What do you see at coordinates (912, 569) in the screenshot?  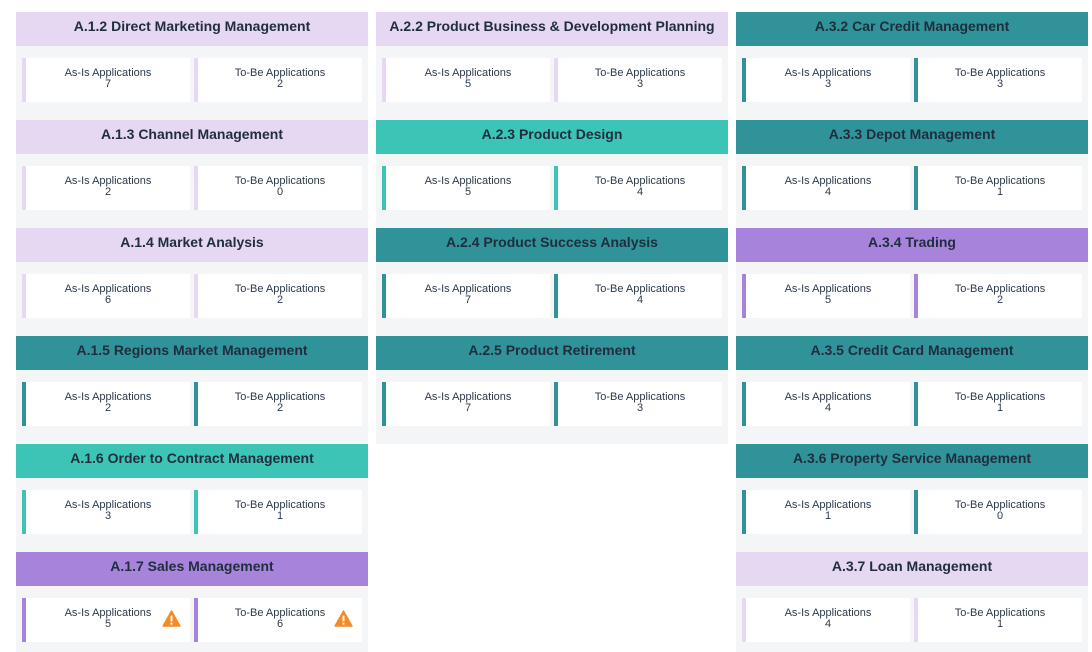 I see `capability-title: A.3.7 Loan Management` at bounding box center [912, 569].